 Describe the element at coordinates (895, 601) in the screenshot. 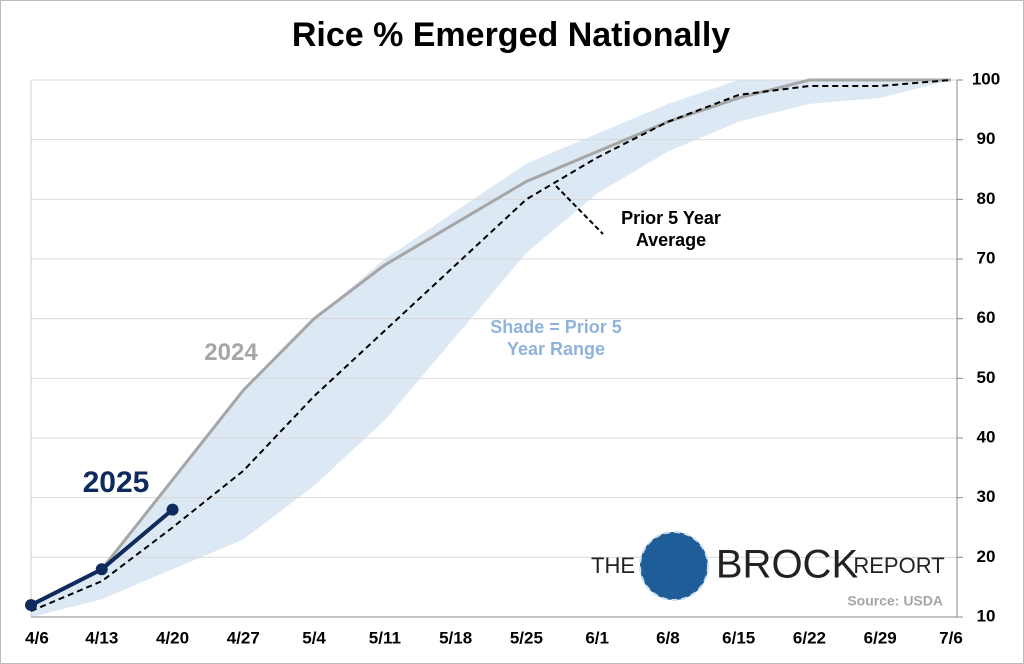

I see `source: Source: USDA` at that location.